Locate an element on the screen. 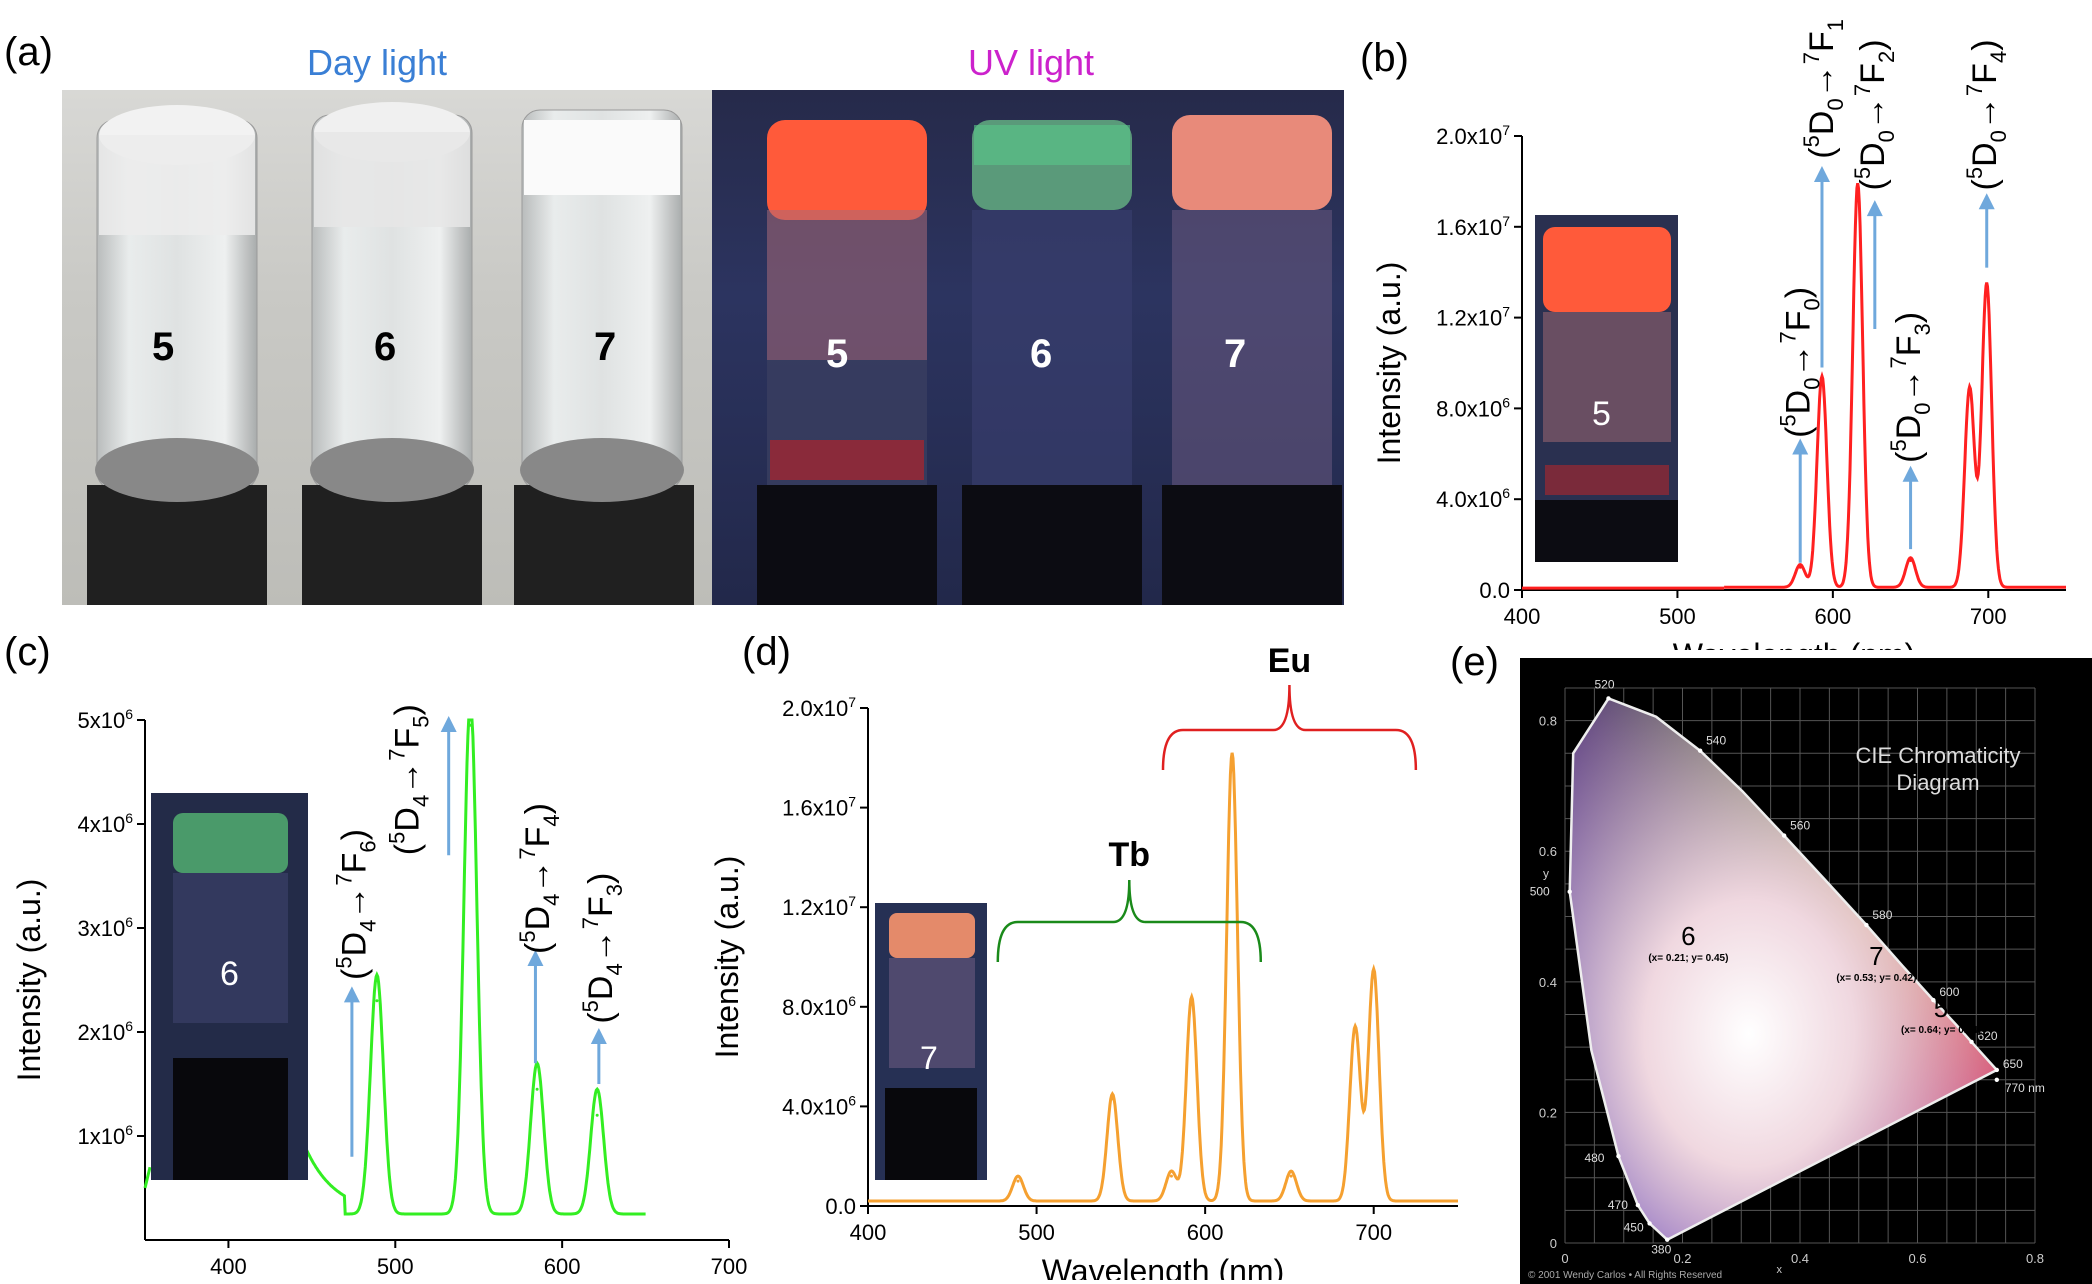 The width and height of the screenshot is (2092, 1284). y-tick-label: 1x10⁶ is located at coordinates (105, 1135).